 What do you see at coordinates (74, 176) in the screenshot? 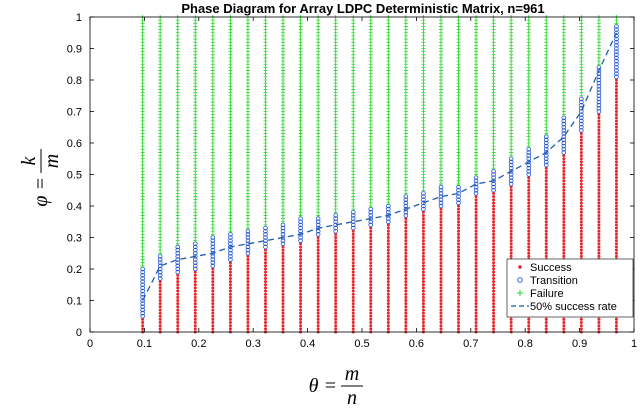
I see `y-tick-label: 0.5` at bounding box center [74, 176].